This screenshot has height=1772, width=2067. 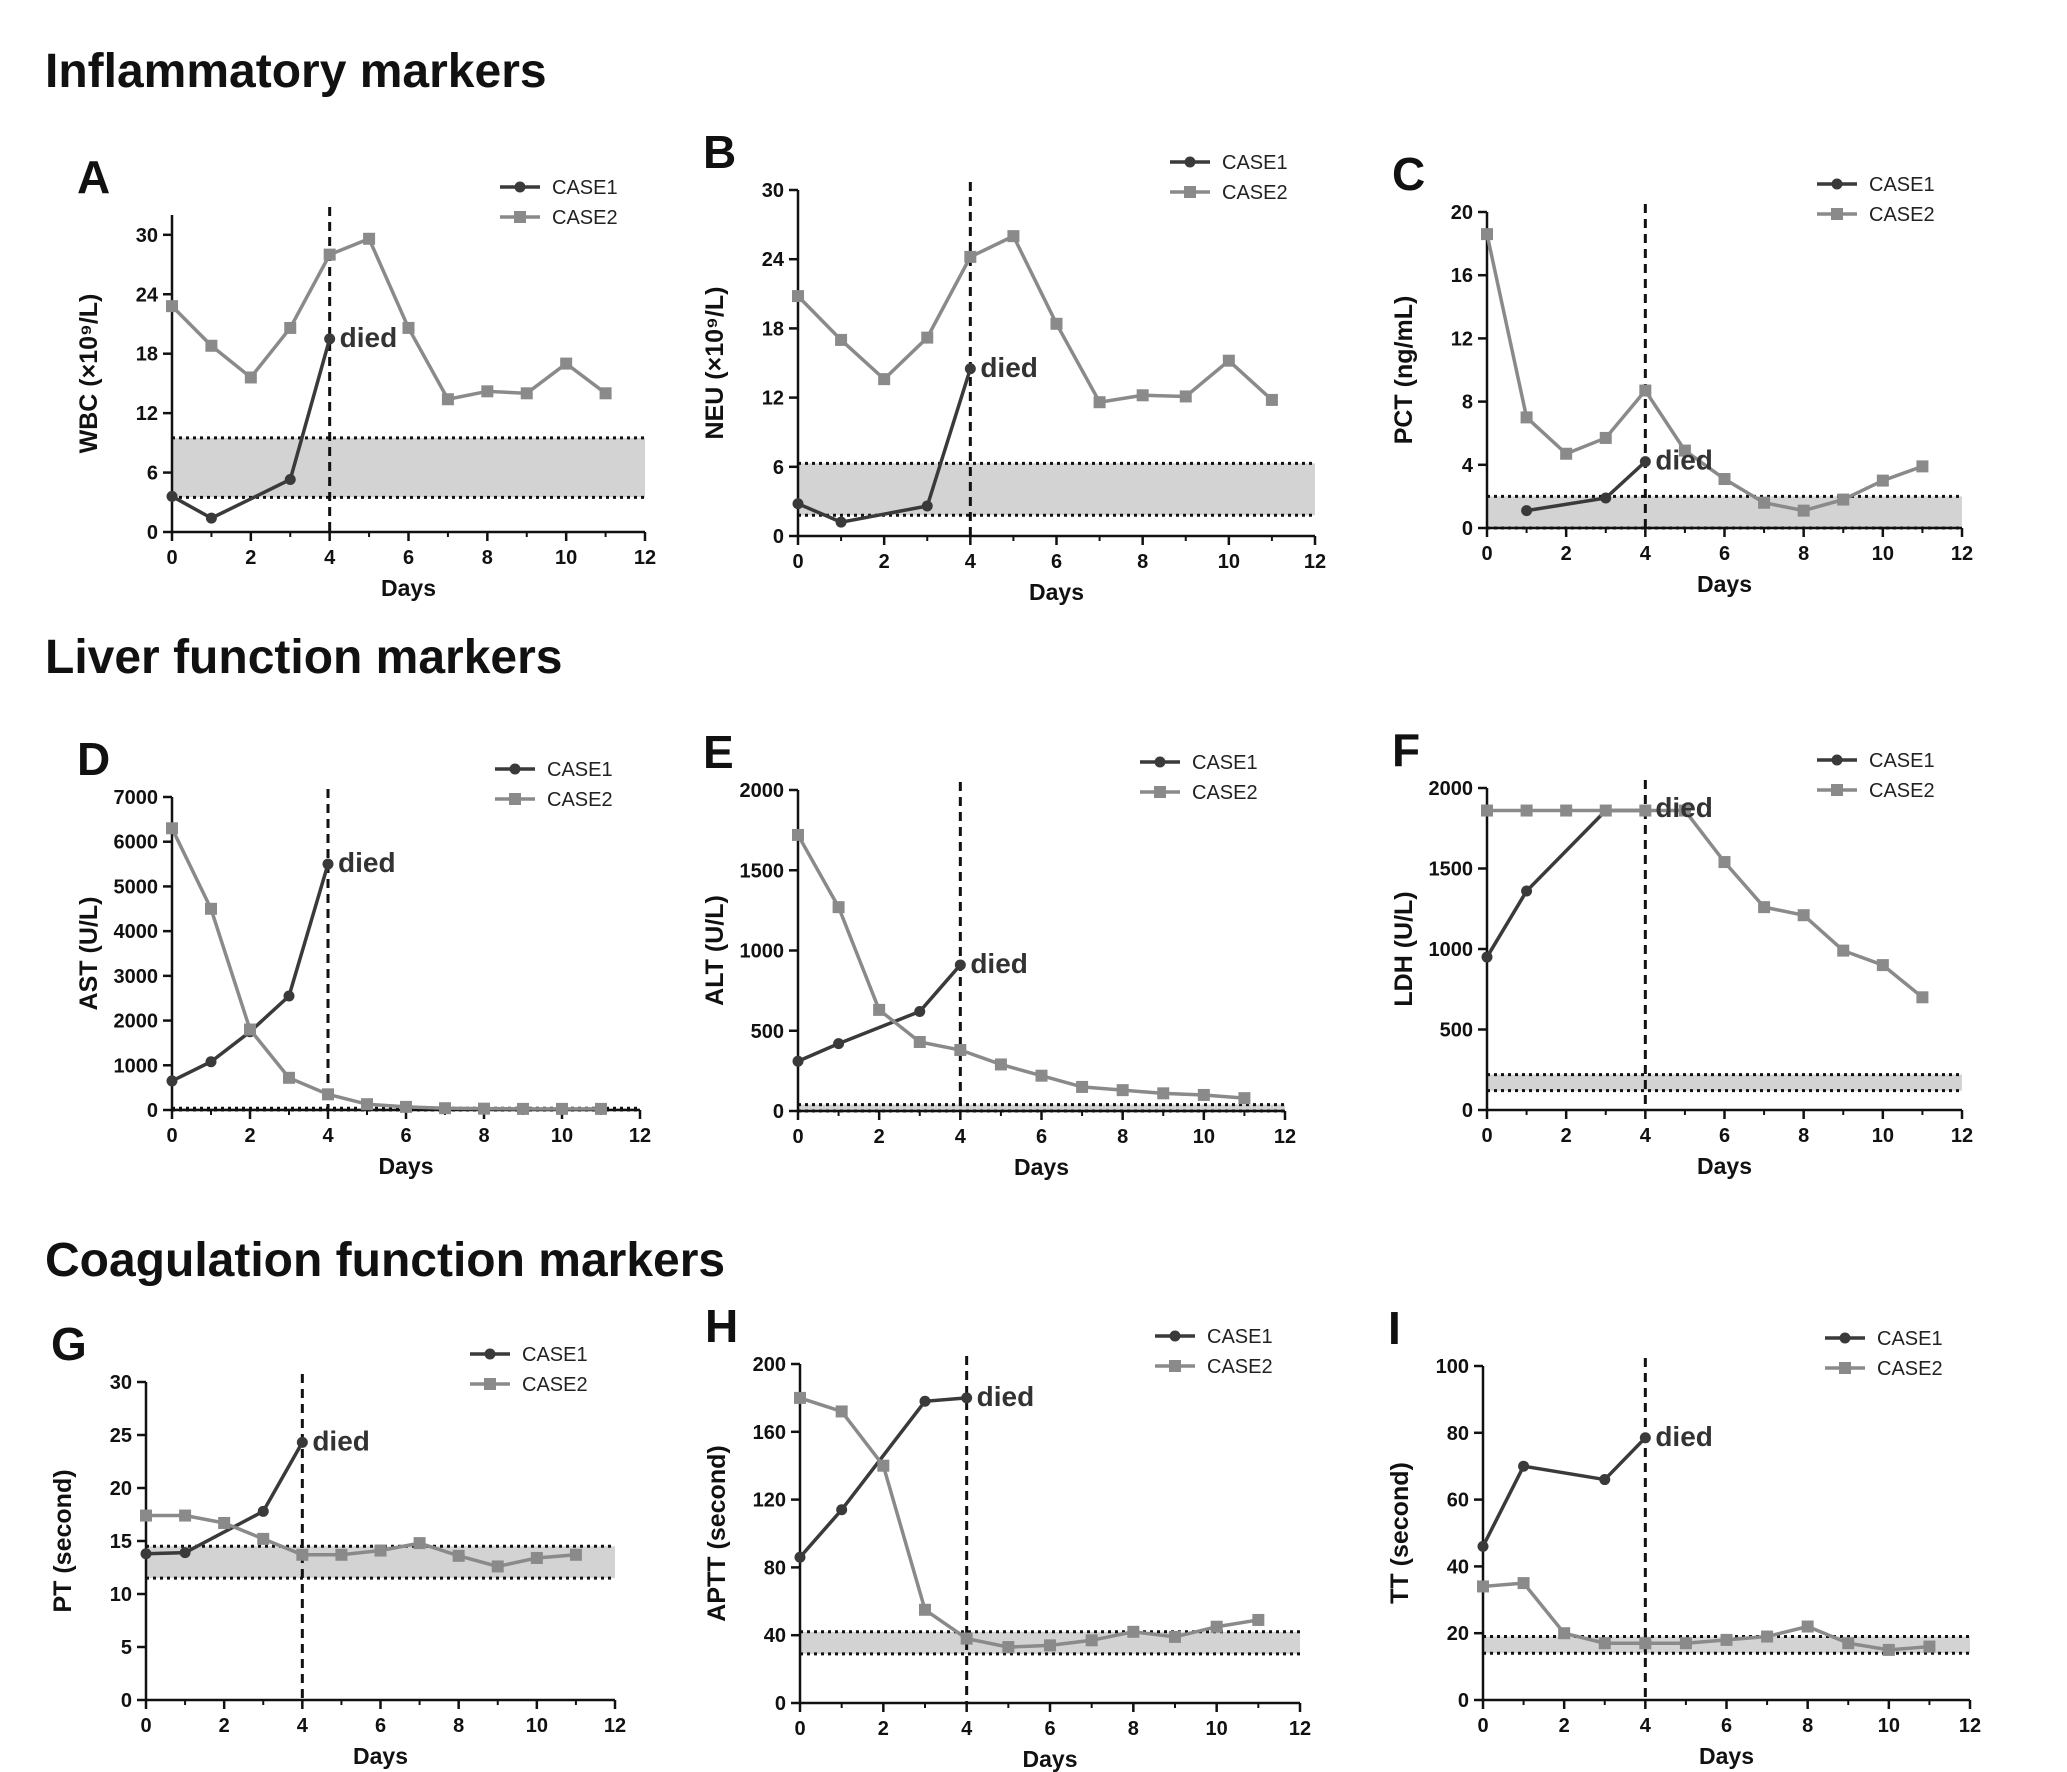 I want to click on y-tick-label: 25, so click(x=121, y=1436).